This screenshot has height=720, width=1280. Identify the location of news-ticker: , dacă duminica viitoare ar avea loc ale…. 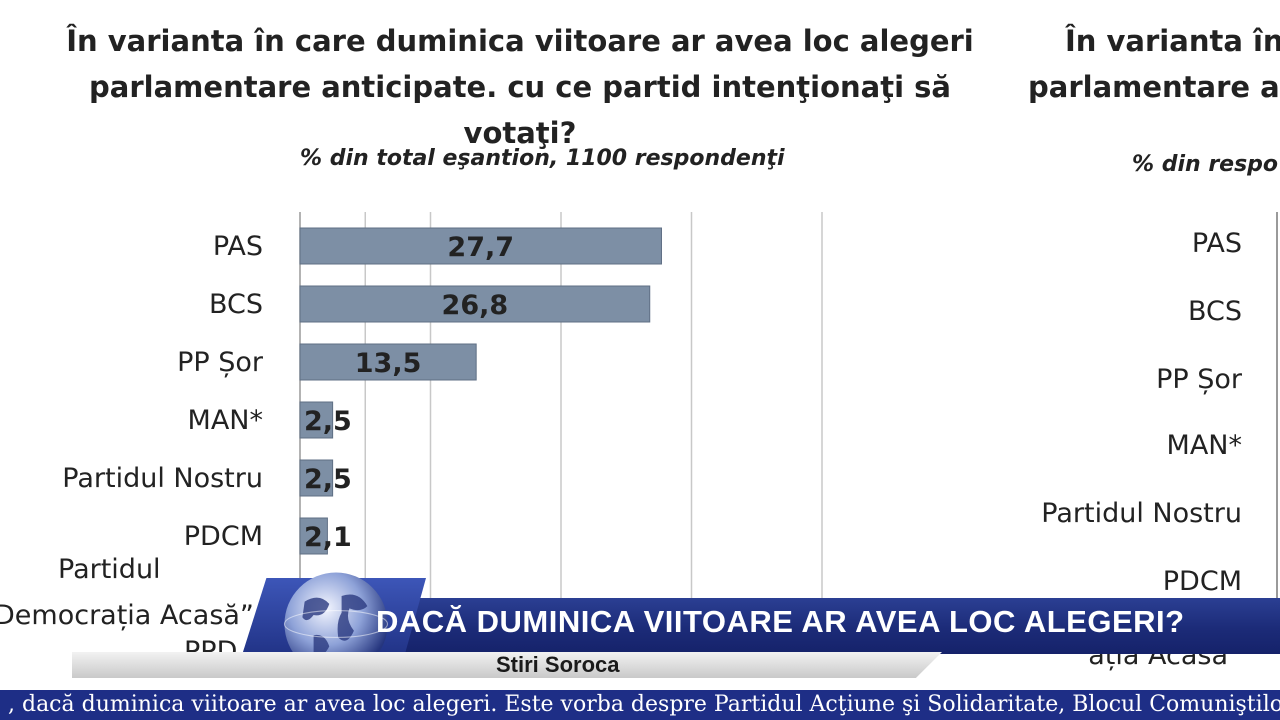
(640, 705).